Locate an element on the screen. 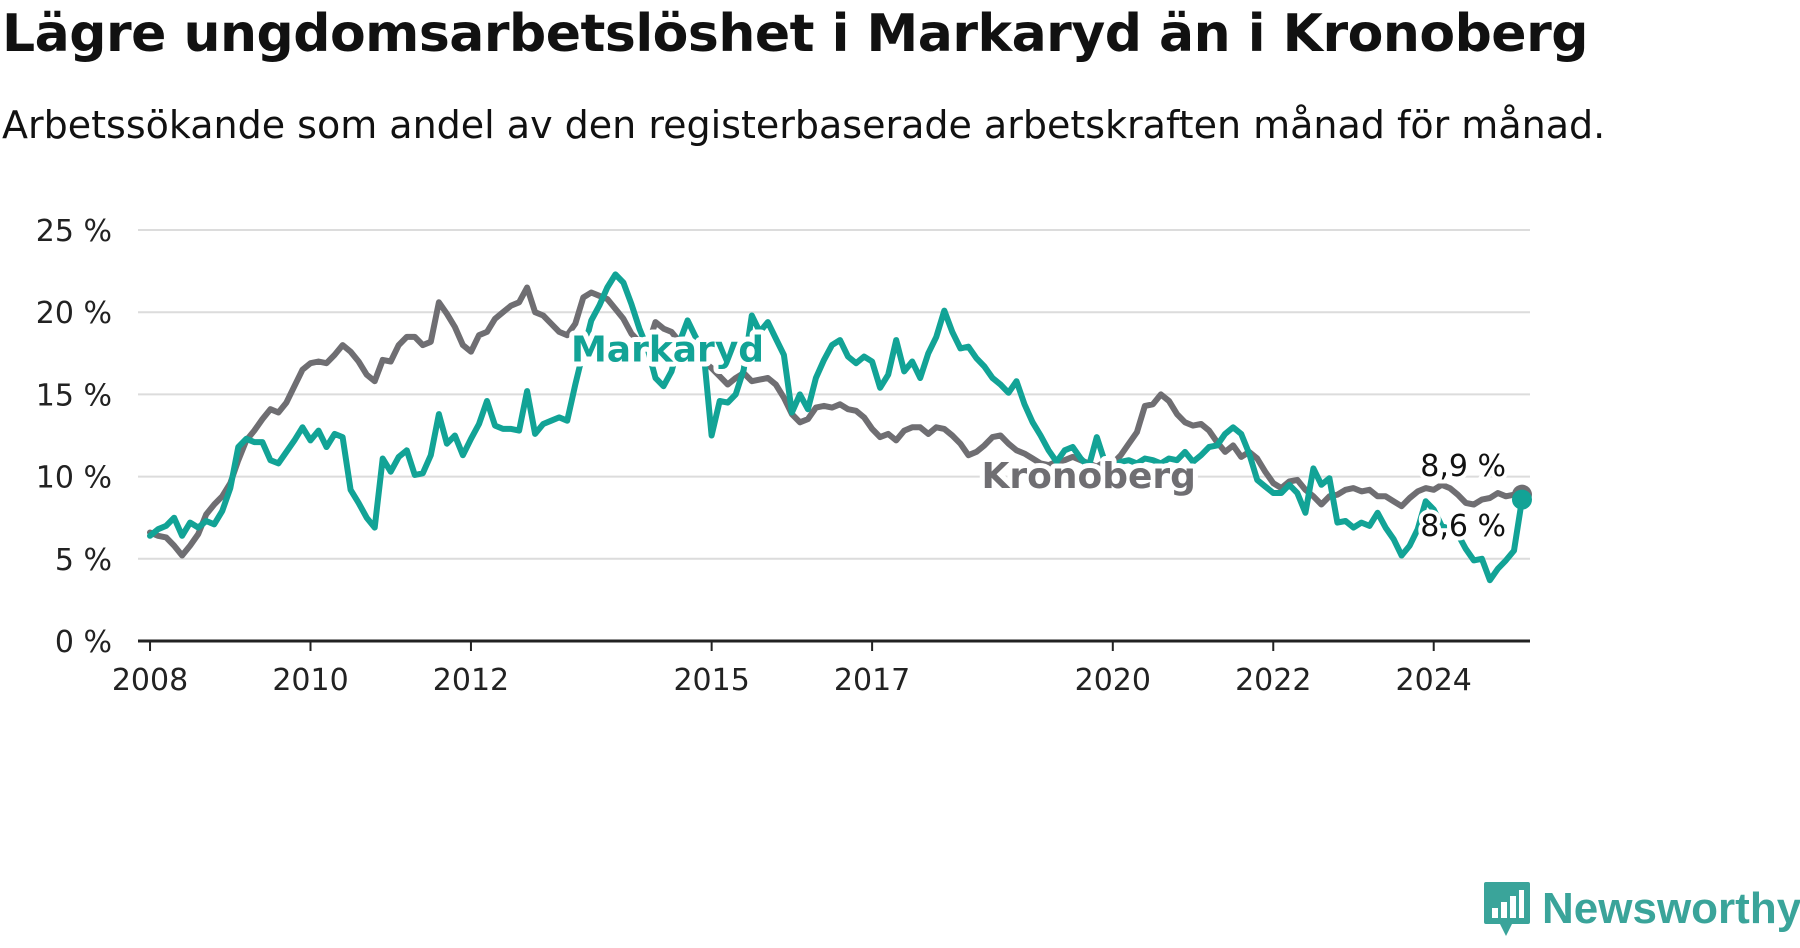  newsworthy-logo-icon is located at coordinates (1507, 909).